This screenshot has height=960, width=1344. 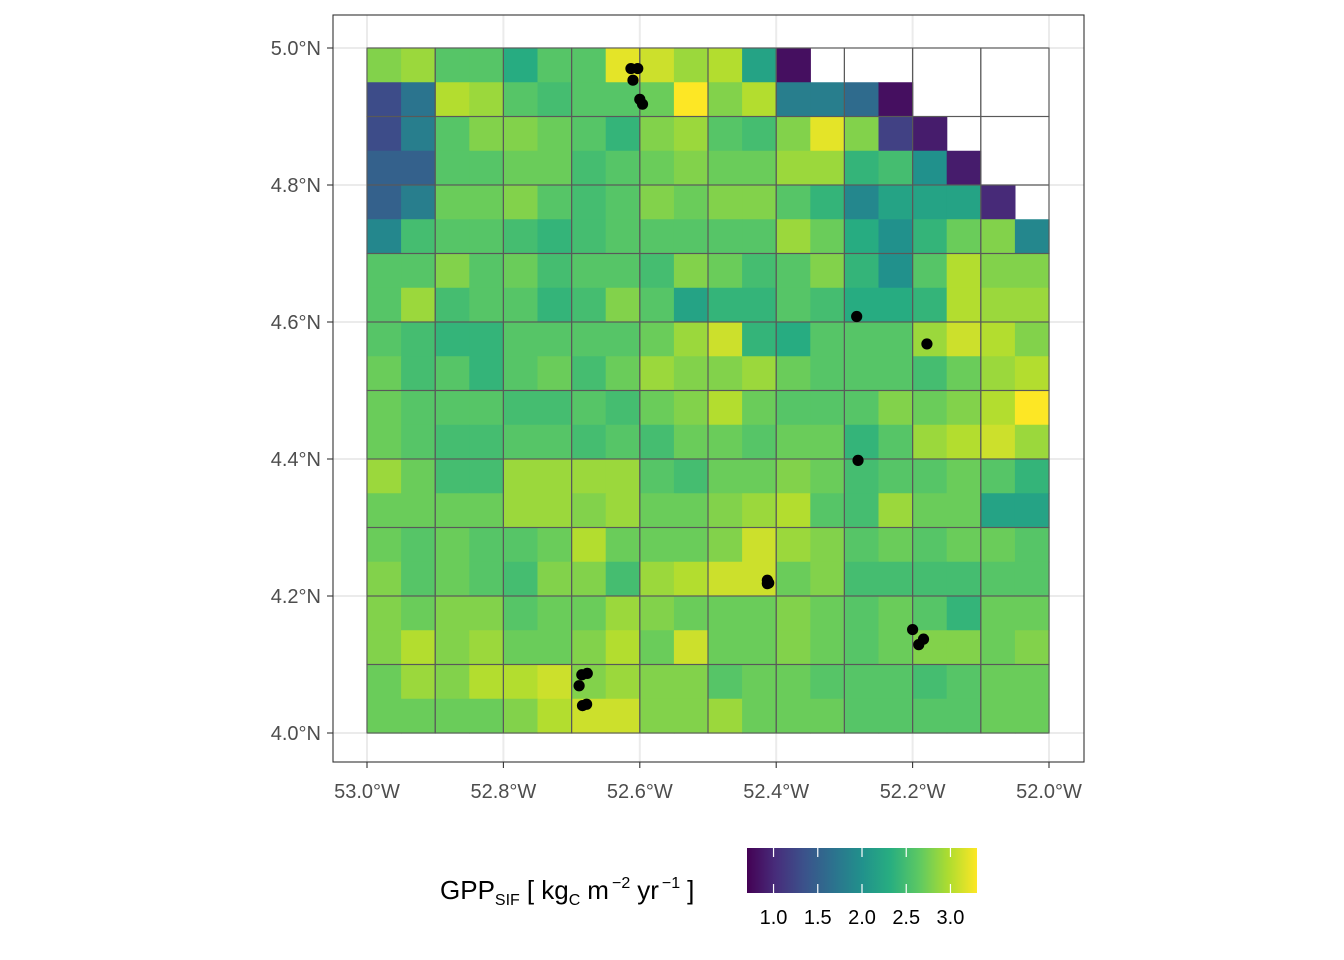 I want to click on site-point, so click(x=587, y=704).